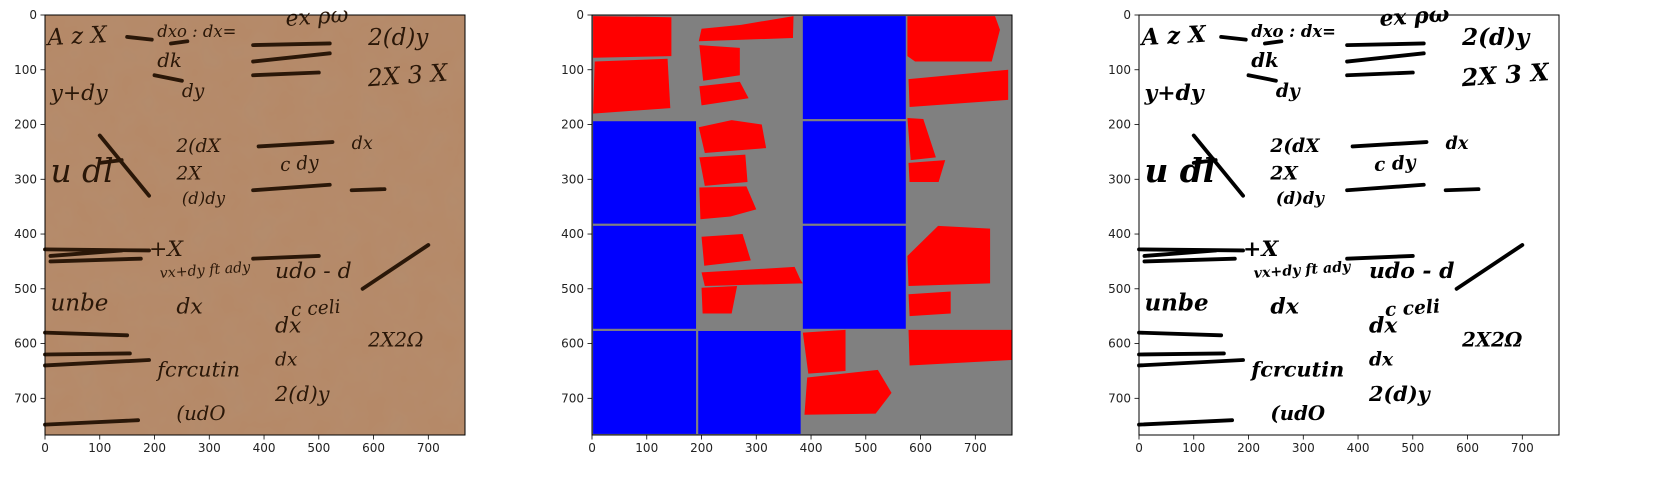 Image resolution: width=1656 pixels, height=493 pixels. Describe the element at coordinates (572, 398) in the screenshot. I see `y-tick-label: 700` at that location.